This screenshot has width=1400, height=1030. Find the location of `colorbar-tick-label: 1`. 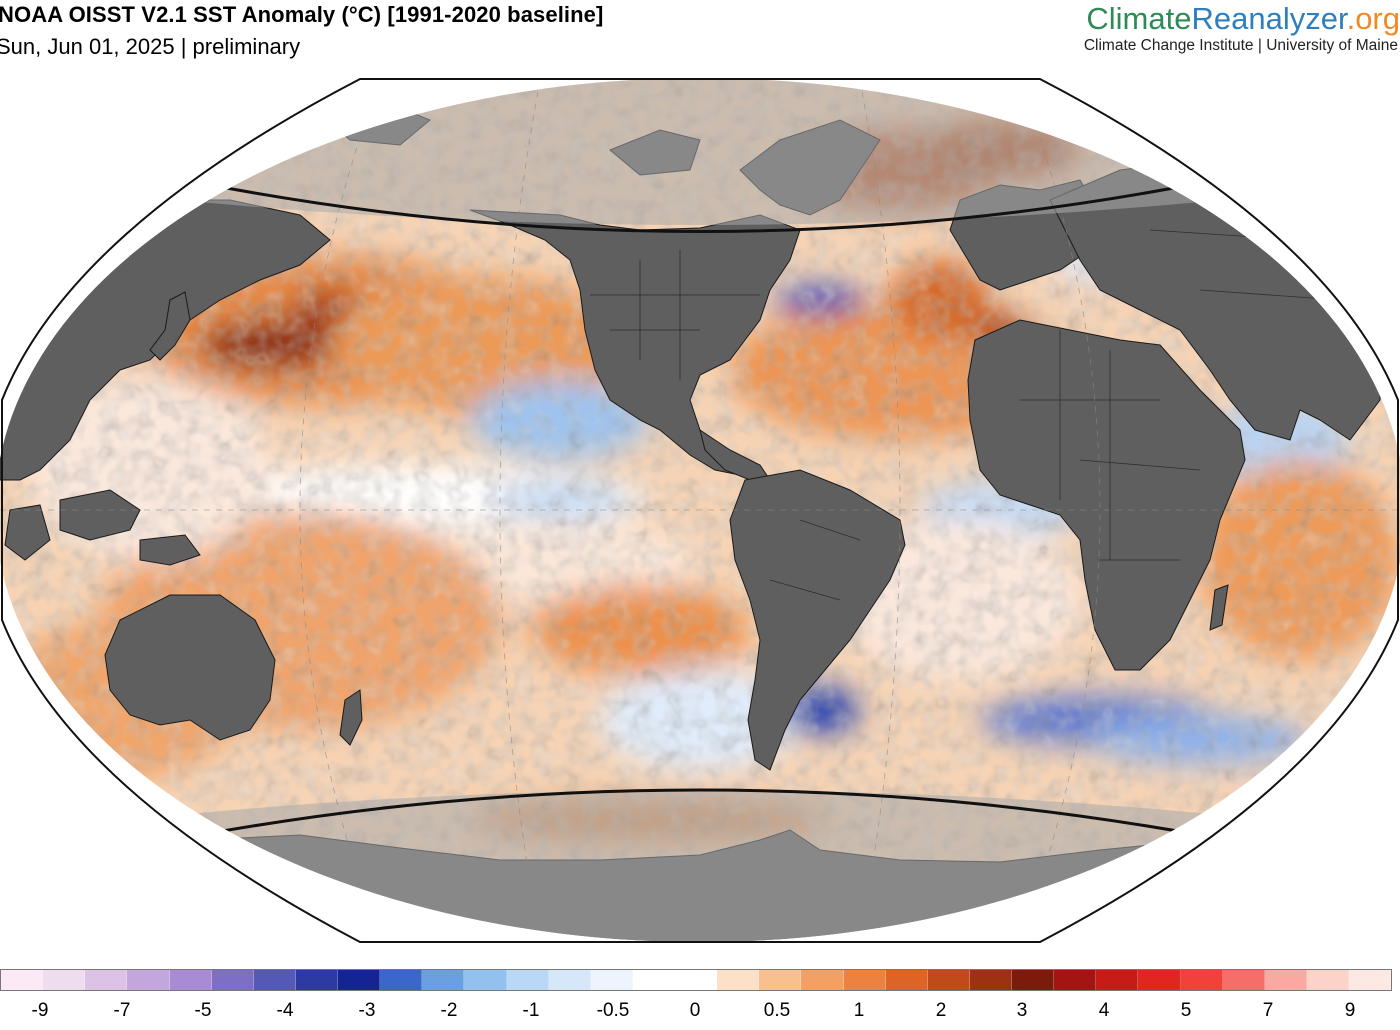

colorbar-tick-label: 1 is located at coordinates (859, 1010).